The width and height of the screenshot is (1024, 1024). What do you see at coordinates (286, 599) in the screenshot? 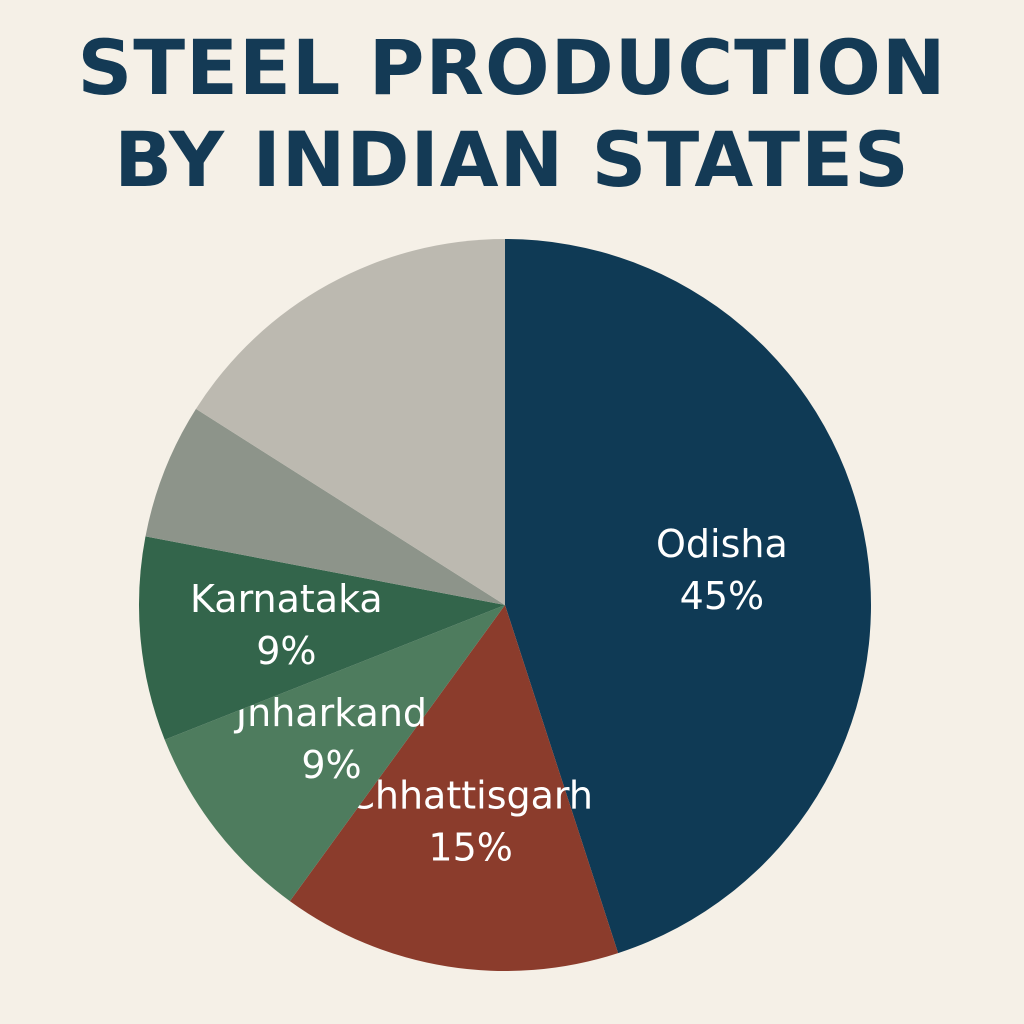
I see `slice-label: Karnataka` at bounding box center [286, 599].